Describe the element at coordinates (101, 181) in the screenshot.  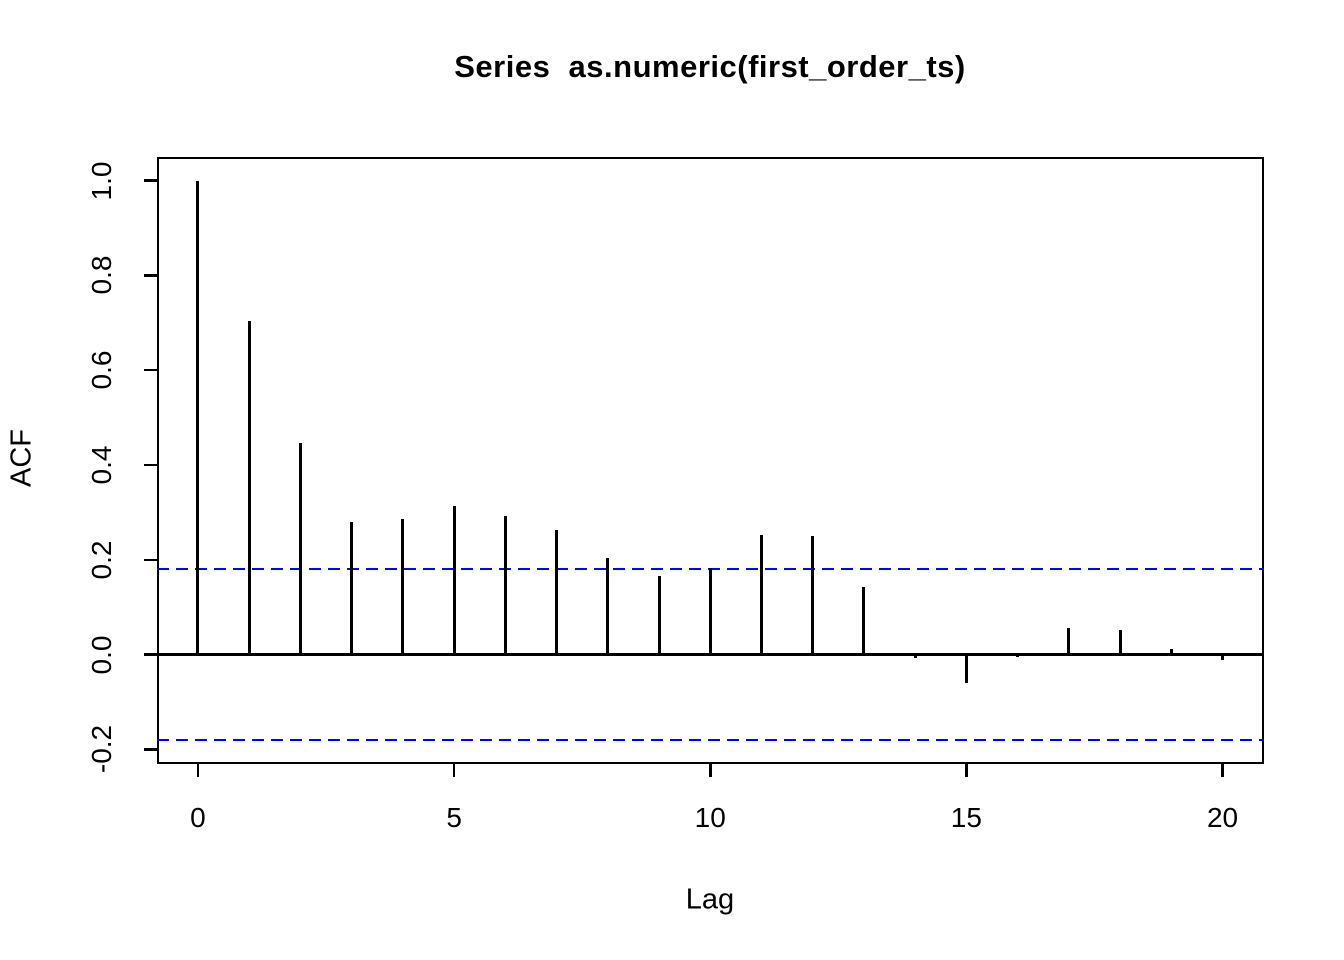
I see `y-tick-label: 1.0` at that location.